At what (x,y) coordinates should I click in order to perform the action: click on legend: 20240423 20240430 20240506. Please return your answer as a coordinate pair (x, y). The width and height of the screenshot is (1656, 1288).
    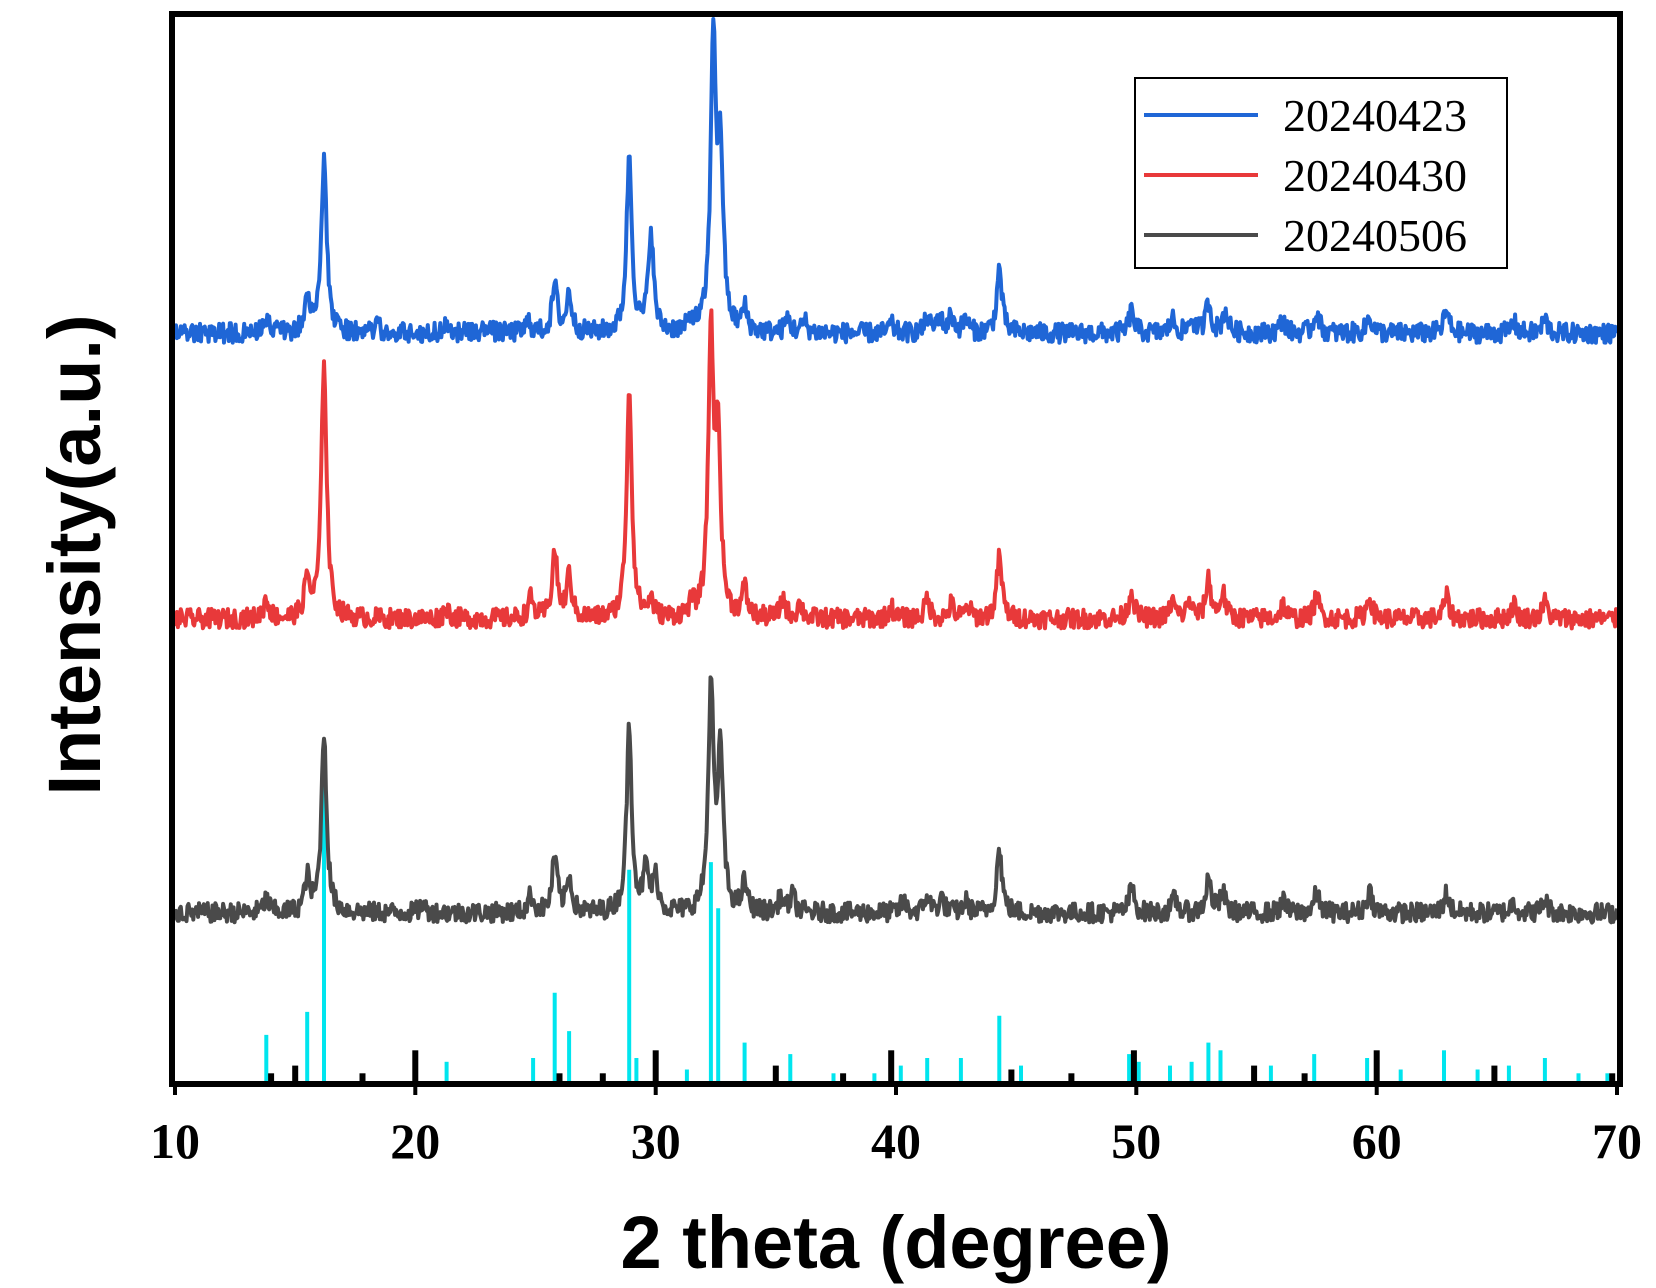
    Looking at the image, I should click on (1321, 173).